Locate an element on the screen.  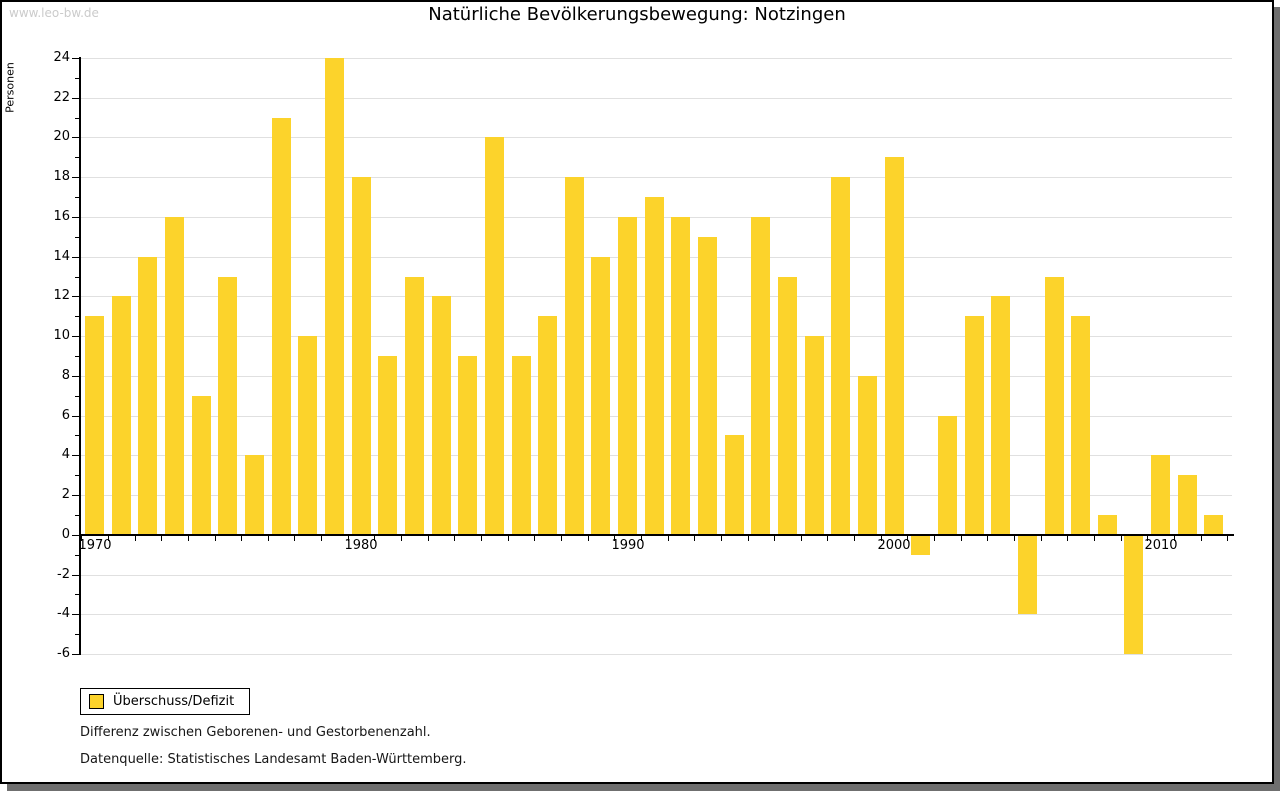
bar-2004 is located at coordinates (1000, 415).